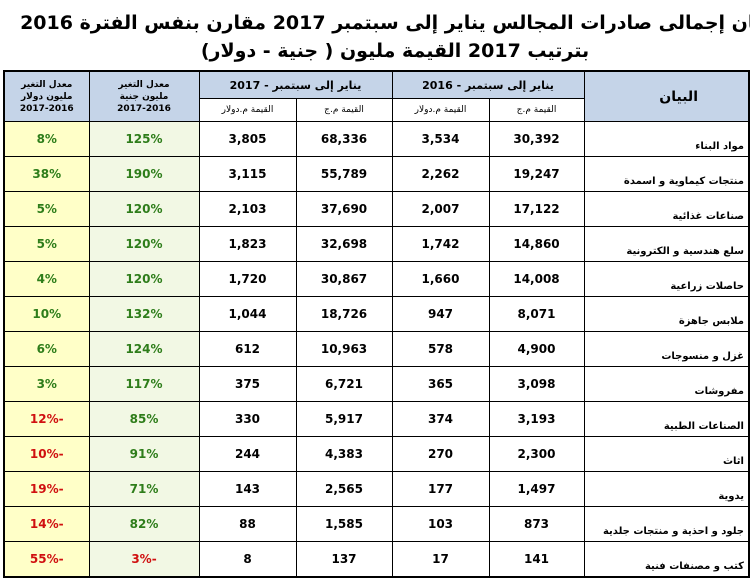 The width and height of the screenshot is (750, 578). I want to click on value-cell: 3,115, so click(247, 174).